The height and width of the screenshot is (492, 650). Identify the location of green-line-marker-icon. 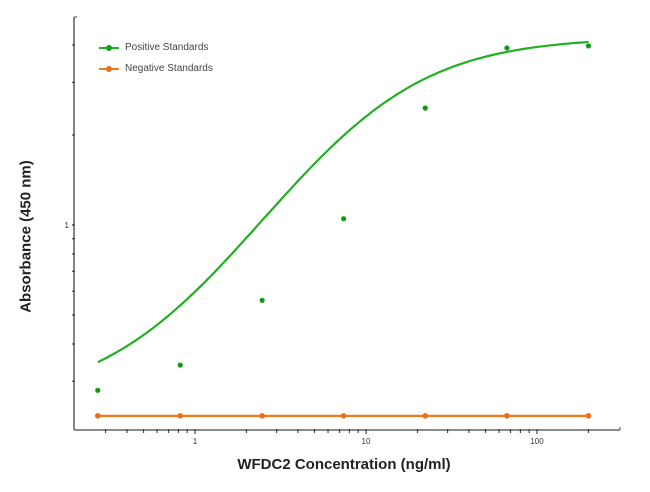
(109, 48).